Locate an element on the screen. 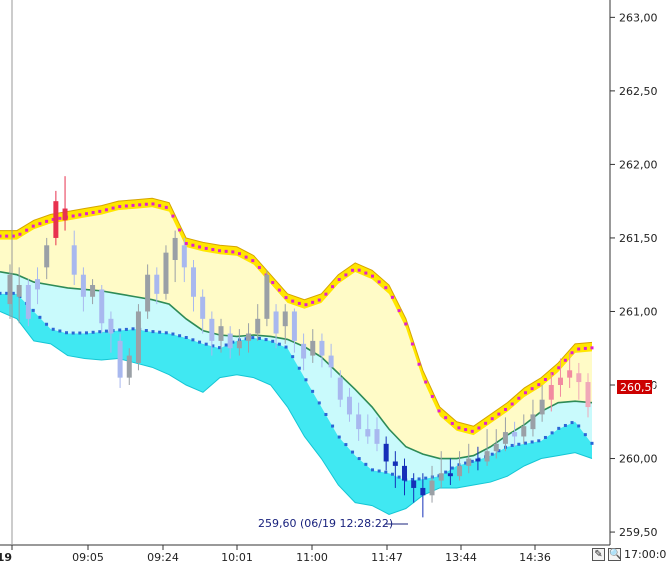 This screenshot has width=667, height=567. pencil-icon: ✎ is located at coordinates (598, 554).